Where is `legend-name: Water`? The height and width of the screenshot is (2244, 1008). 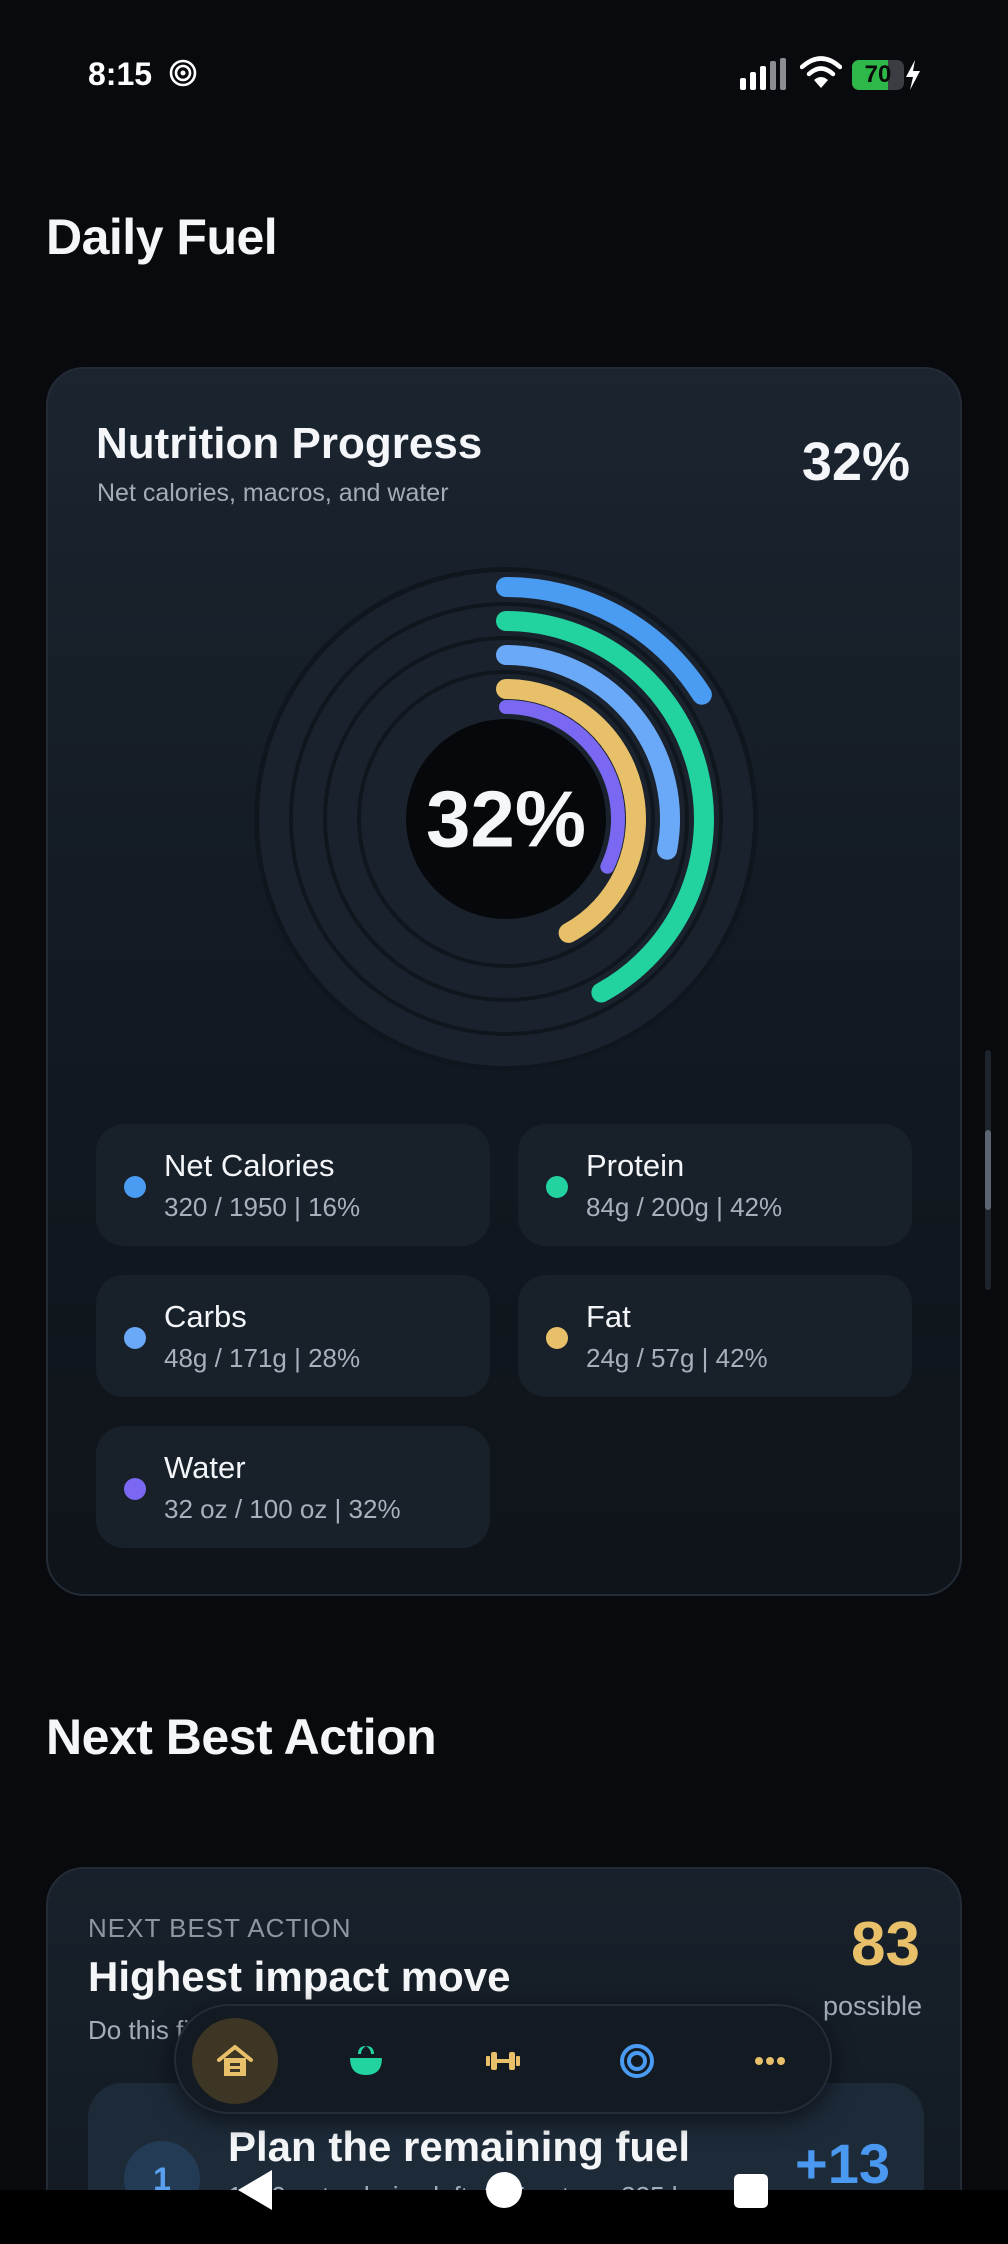
legend-name: Water is located at coordinates (205, 1467).